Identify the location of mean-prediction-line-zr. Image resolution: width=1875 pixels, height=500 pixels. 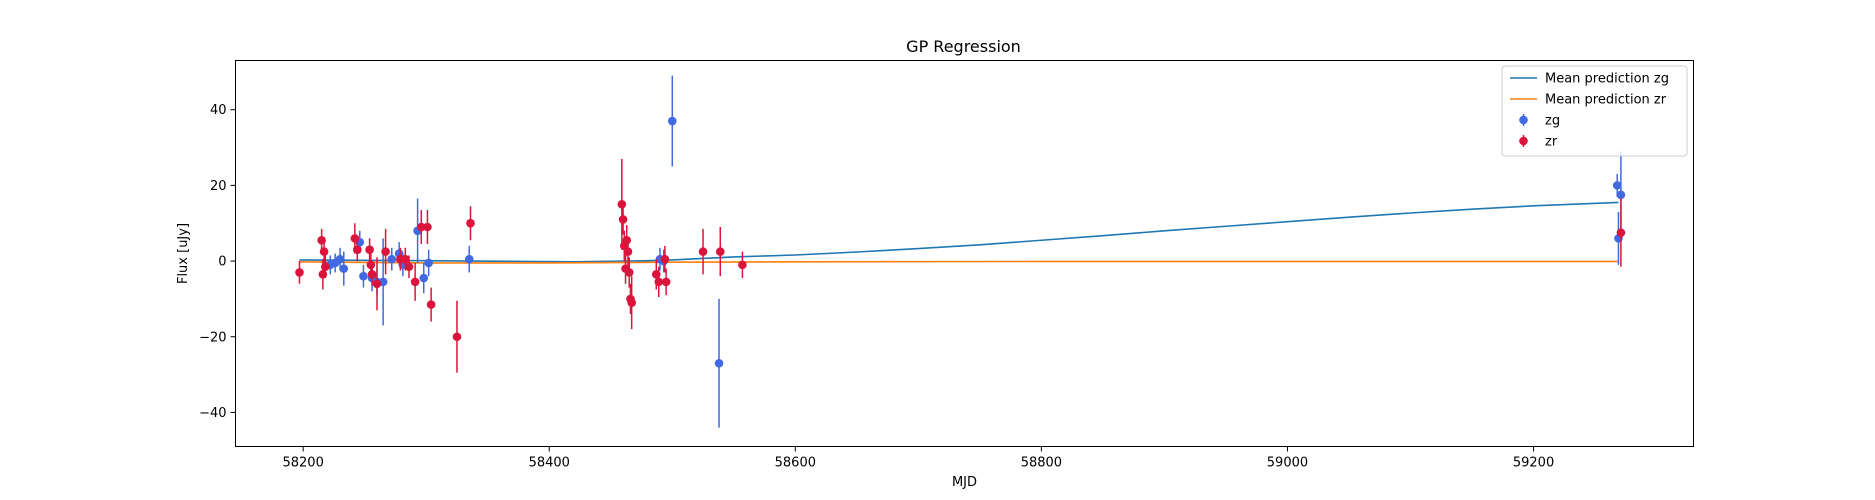
(959, 262).